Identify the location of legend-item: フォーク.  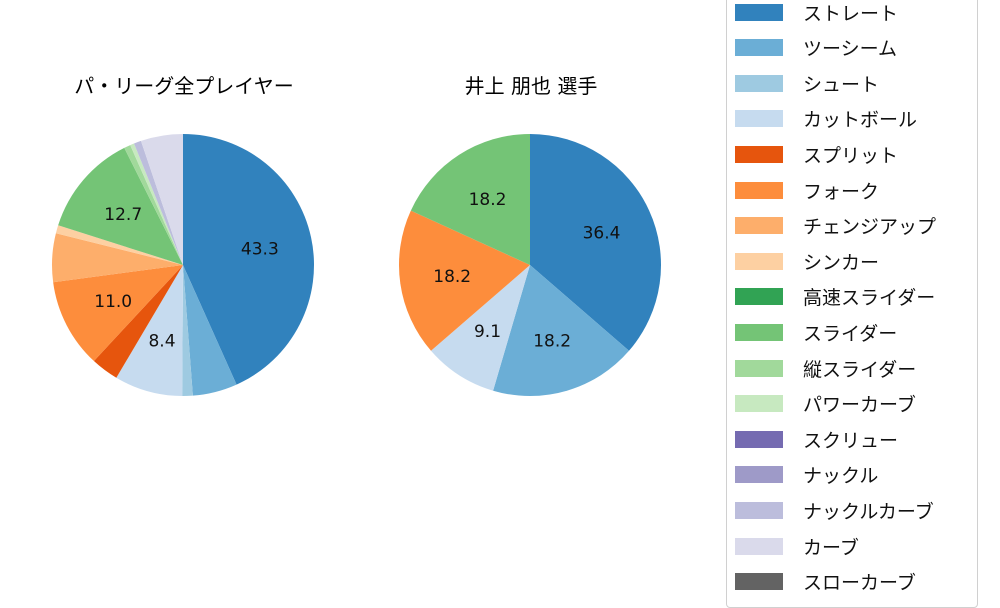
(807, 190).